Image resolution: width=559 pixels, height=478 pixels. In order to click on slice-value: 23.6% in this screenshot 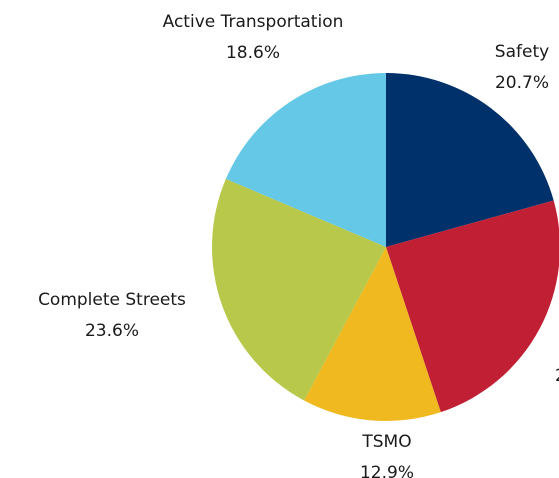, I will do `click(112, 331)`.